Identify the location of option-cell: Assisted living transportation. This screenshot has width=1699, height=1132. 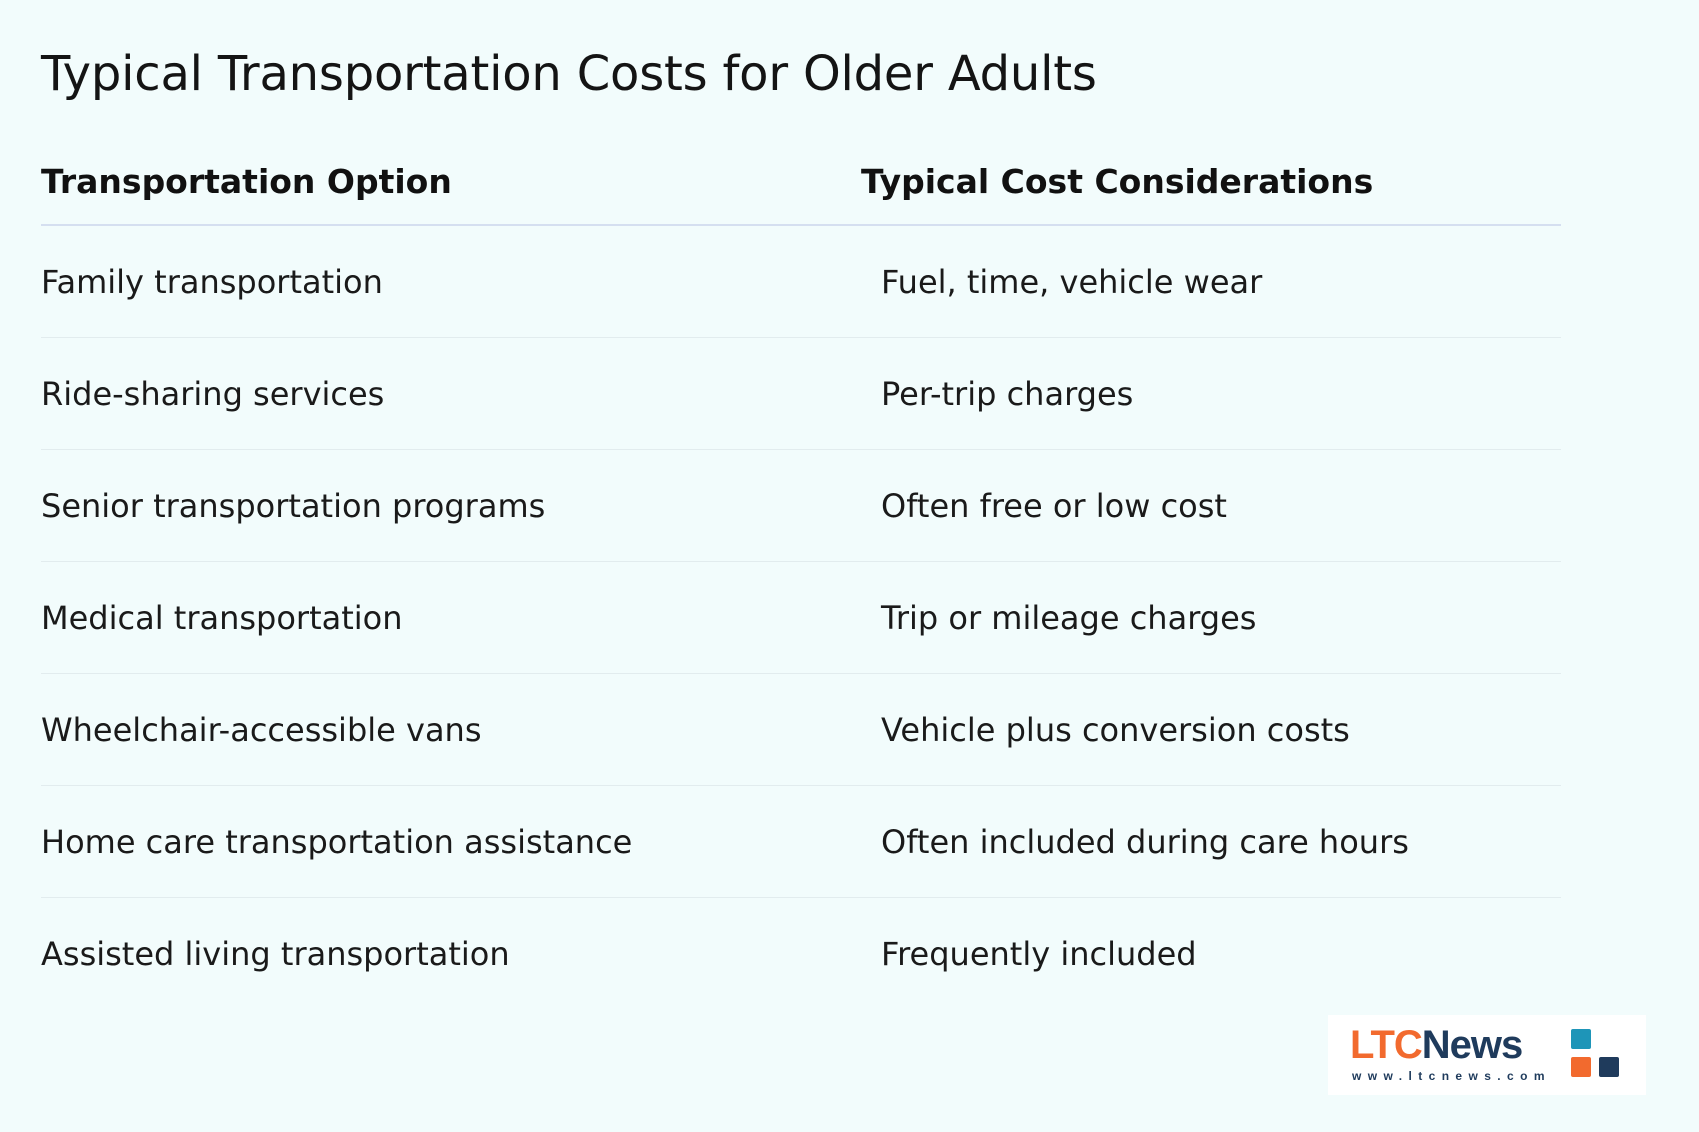
(275, 954).